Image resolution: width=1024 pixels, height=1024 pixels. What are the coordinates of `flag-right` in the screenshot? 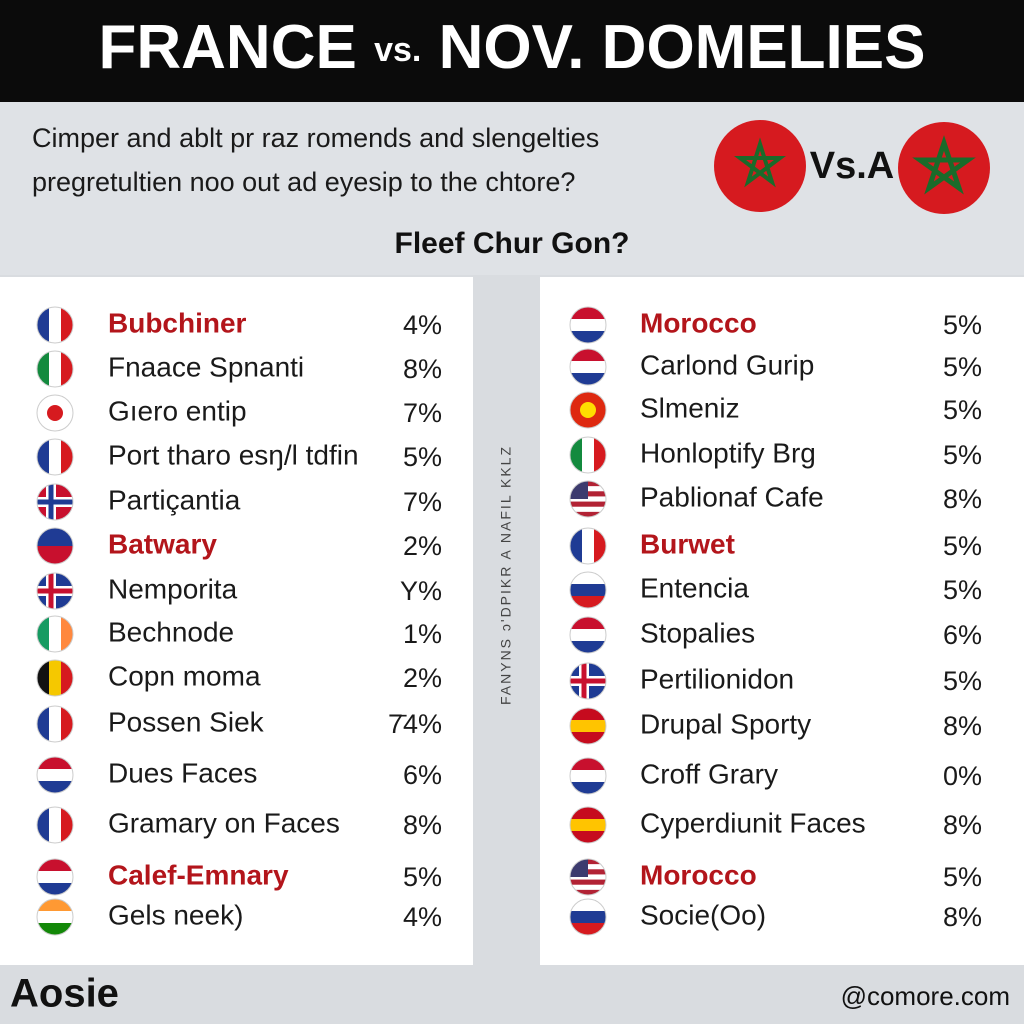 It's located at (944, 168).